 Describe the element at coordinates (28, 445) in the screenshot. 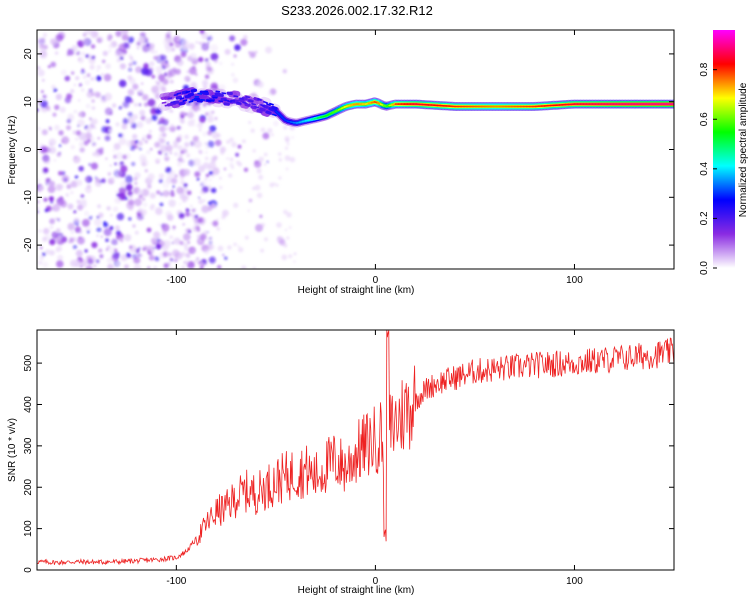

I see `snr-y-tick-label: 300` at that location.